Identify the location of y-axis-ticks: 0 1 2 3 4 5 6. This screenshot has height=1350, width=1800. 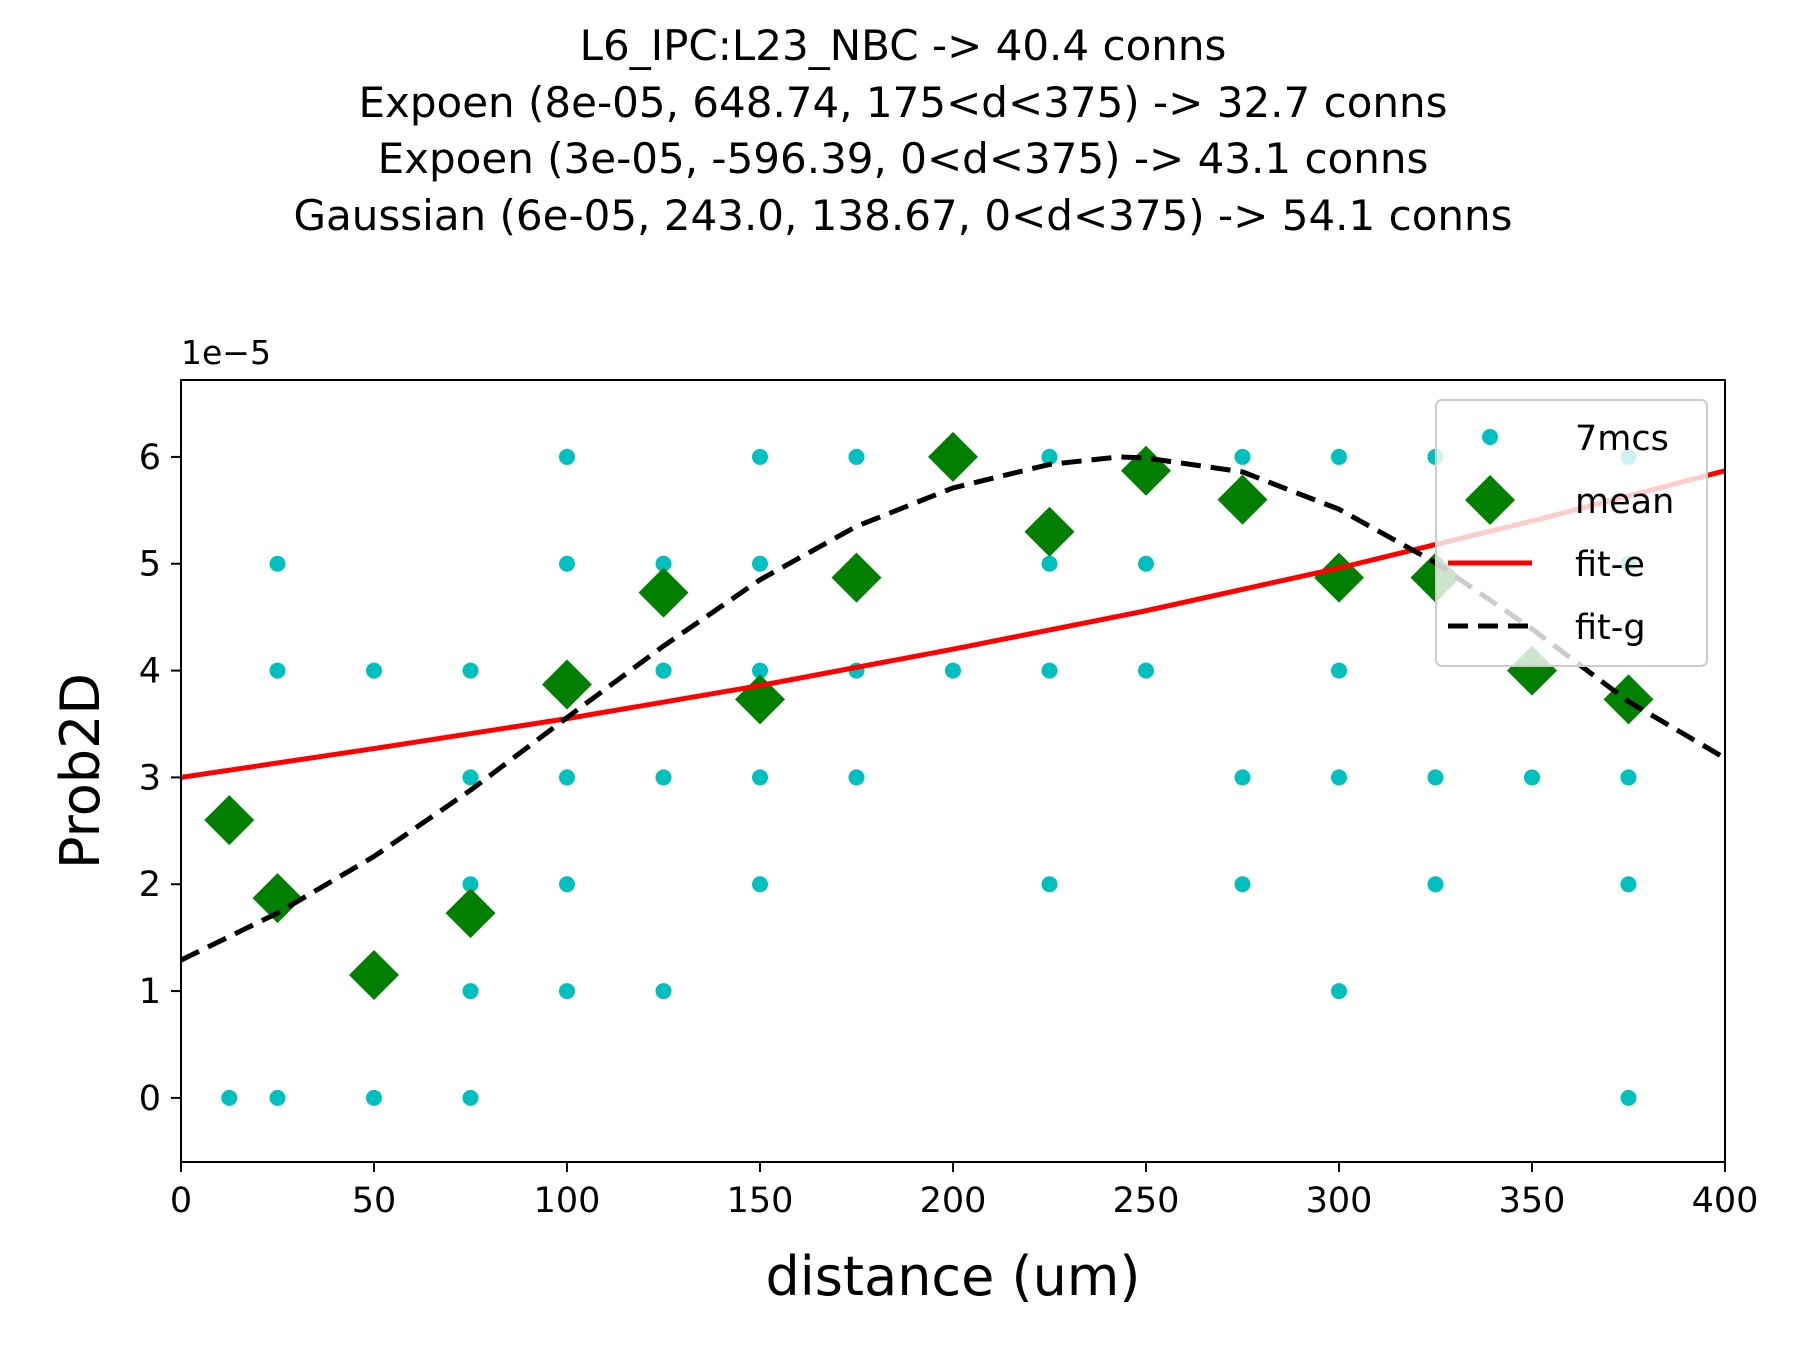
(160, 778).